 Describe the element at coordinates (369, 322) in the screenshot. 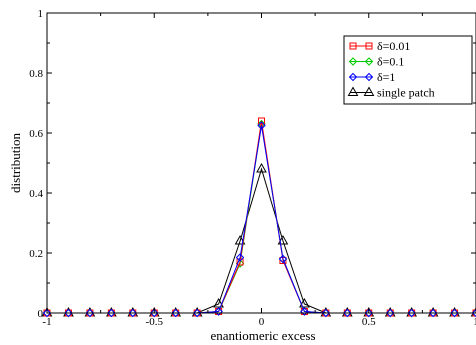

I see `x-tick-label: 0.5` at that location.